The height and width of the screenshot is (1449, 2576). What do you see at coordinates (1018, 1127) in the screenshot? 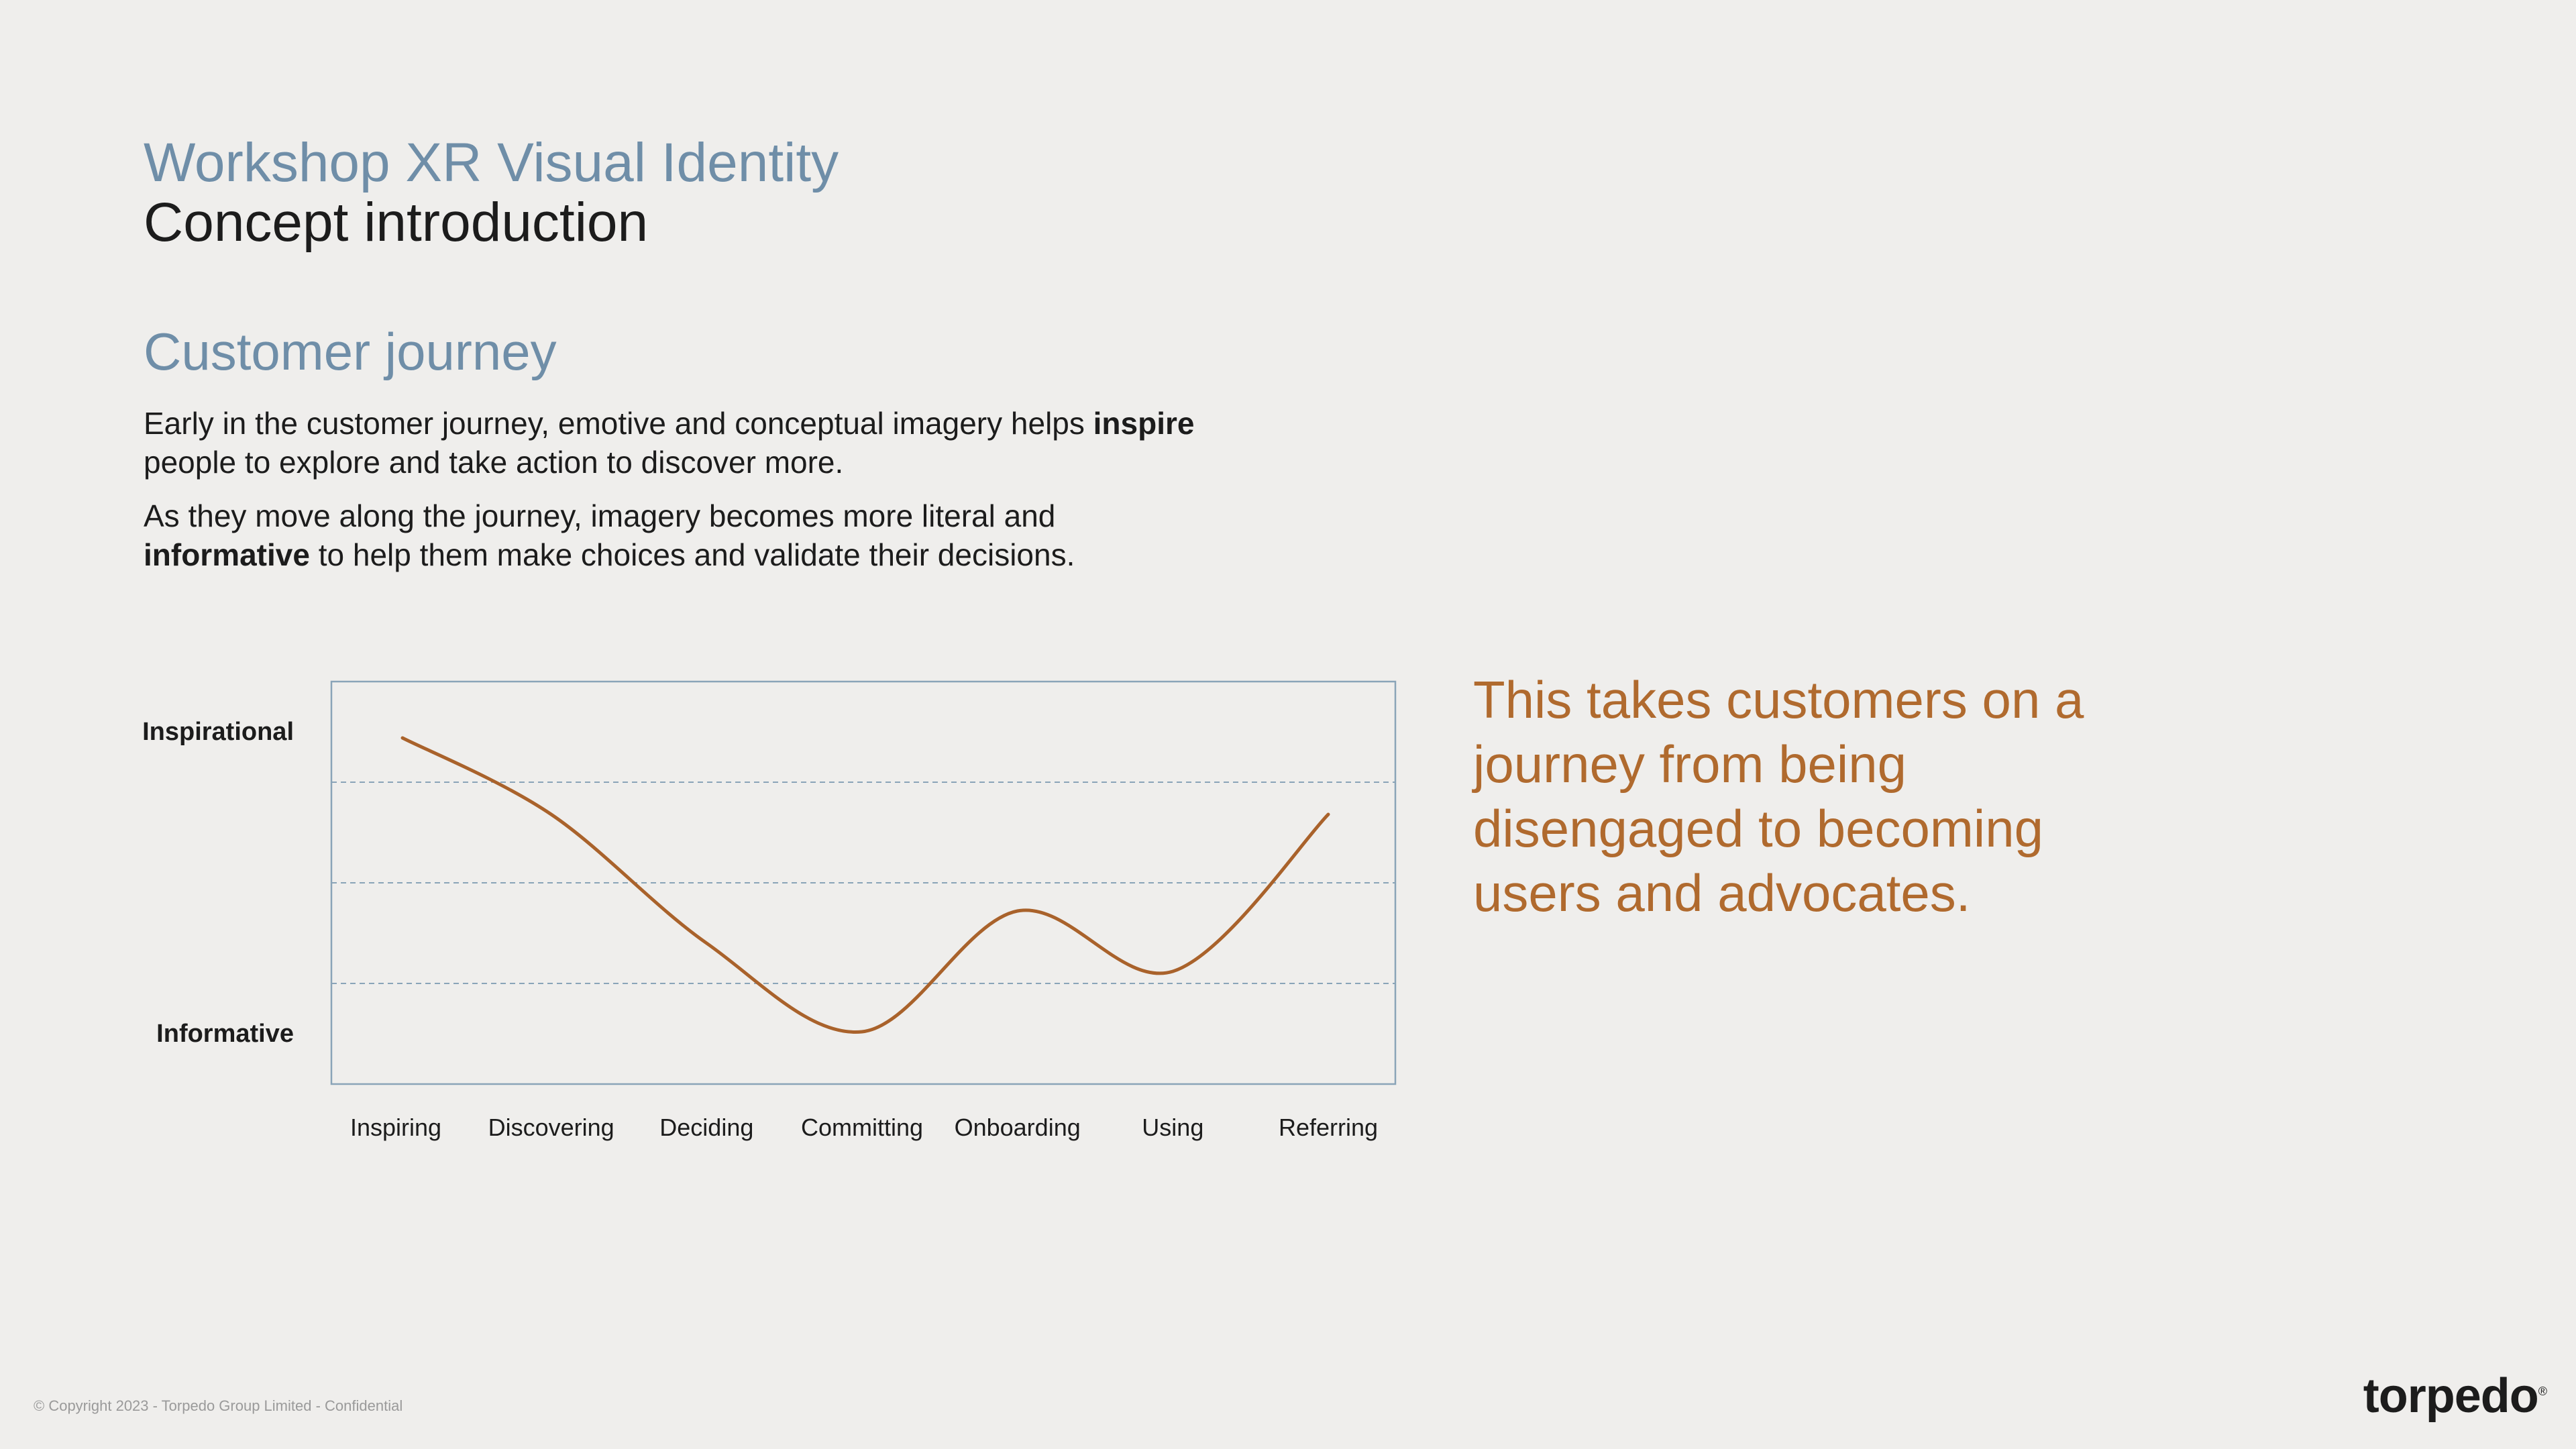
I see `x-tick-label-onboarding: Onboarding` at bounding box center [1018, 1127].